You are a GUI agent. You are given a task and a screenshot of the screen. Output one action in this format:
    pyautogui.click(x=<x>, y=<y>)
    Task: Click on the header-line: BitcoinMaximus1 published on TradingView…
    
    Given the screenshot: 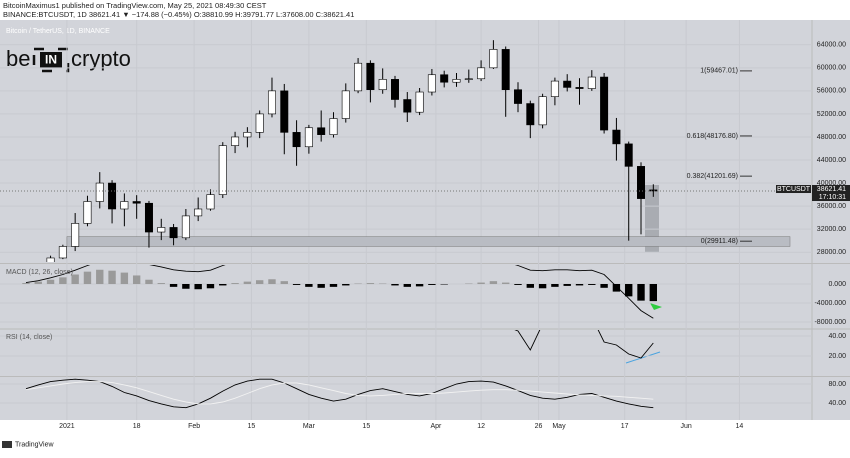 What is the action you would take?
    pyautogui.click(x=135, y=5)
    